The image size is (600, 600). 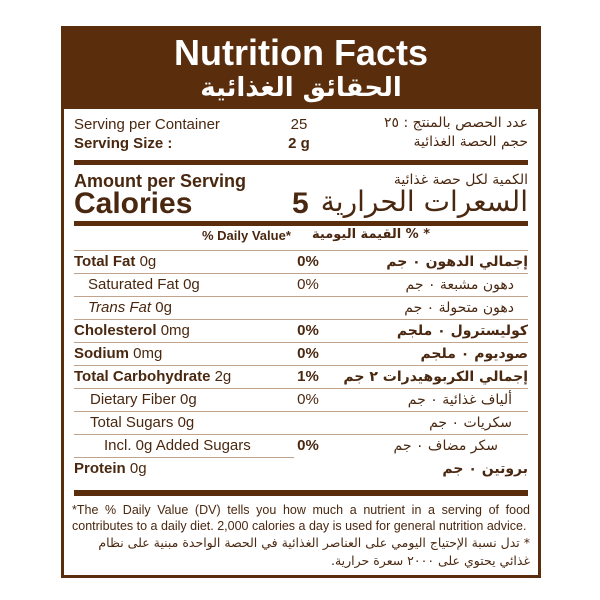 I want to click on nutrient-name: Sodium, so click(x=101, y=353).